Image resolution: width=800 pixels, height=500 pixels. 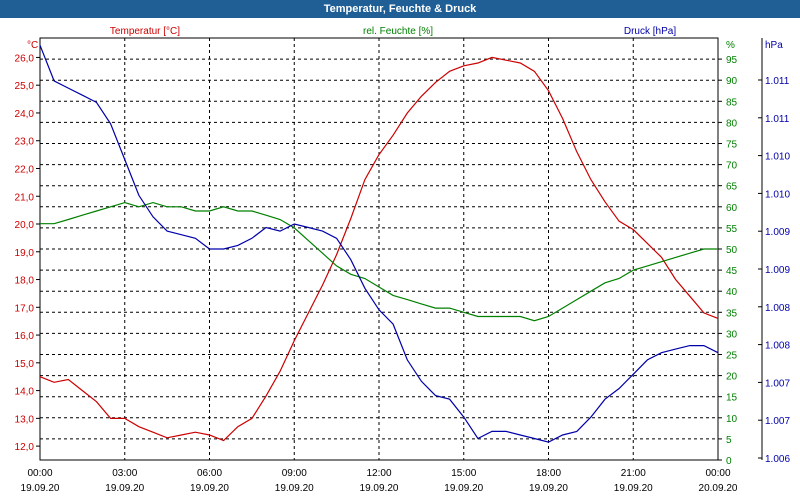 I want to click on x-tick-time-label: 06:00, so click(x=209, y=473).